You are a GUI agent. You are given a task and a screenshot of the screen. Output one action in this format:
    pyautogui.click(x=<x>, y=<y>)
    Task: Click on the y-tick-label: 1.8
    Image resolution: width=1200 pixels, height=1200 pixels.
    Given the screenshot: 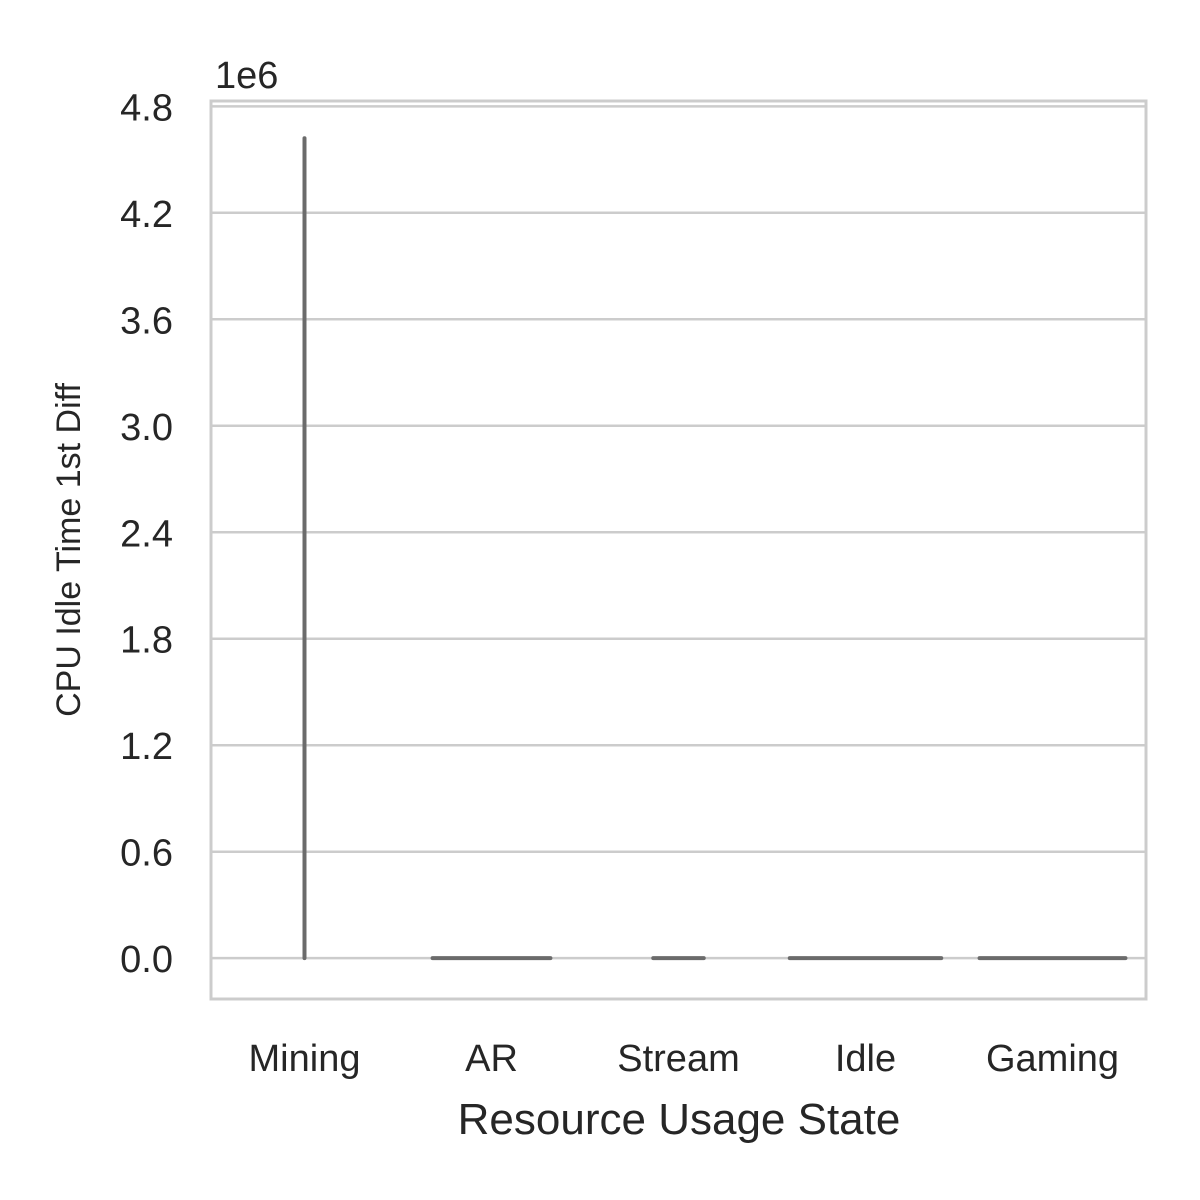 What is the action you would take?
    pyautogui.click(x=146, y=641)
    